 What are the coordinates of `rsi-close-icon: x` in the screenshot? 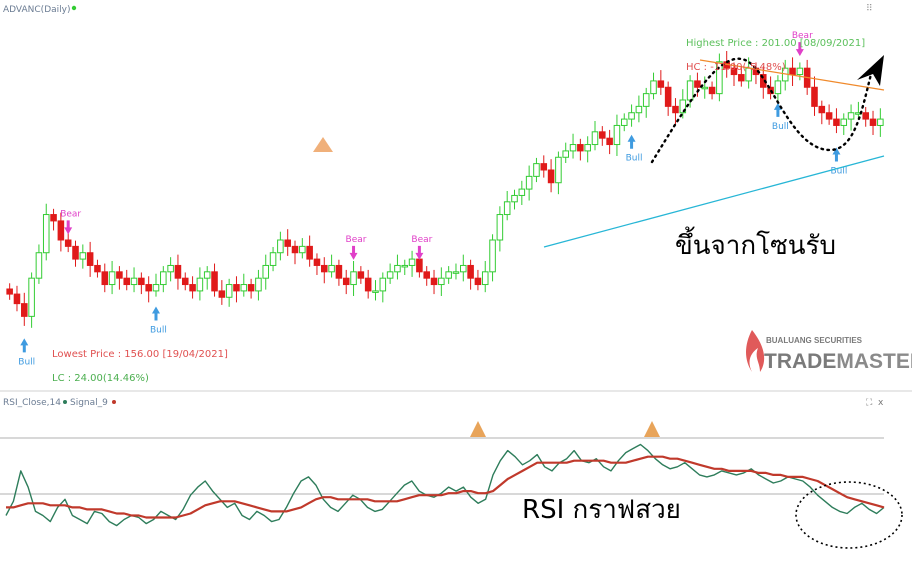 It's located at (881, 403).